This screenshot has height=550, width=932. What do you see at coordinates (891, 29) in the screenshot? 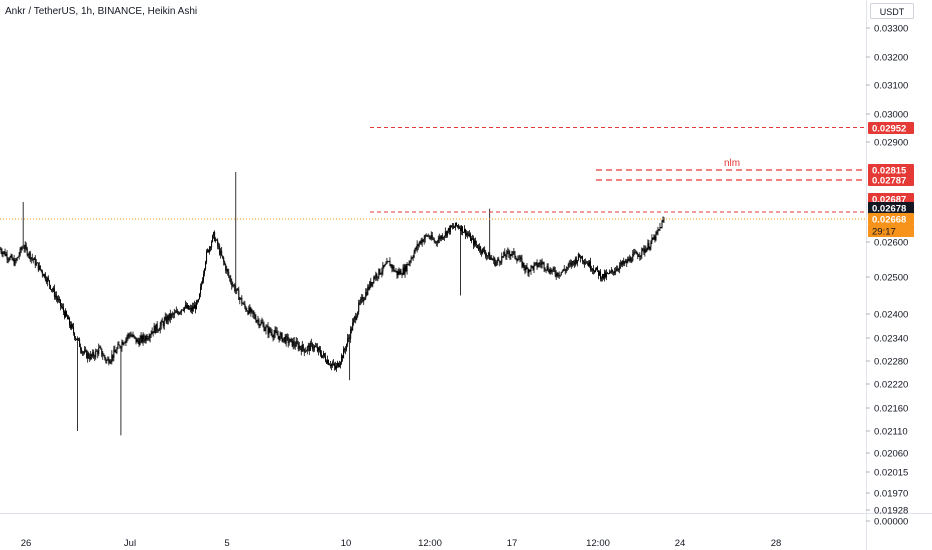
I see `y-tick-label: 0.03300` at bounding box center [891, 29].